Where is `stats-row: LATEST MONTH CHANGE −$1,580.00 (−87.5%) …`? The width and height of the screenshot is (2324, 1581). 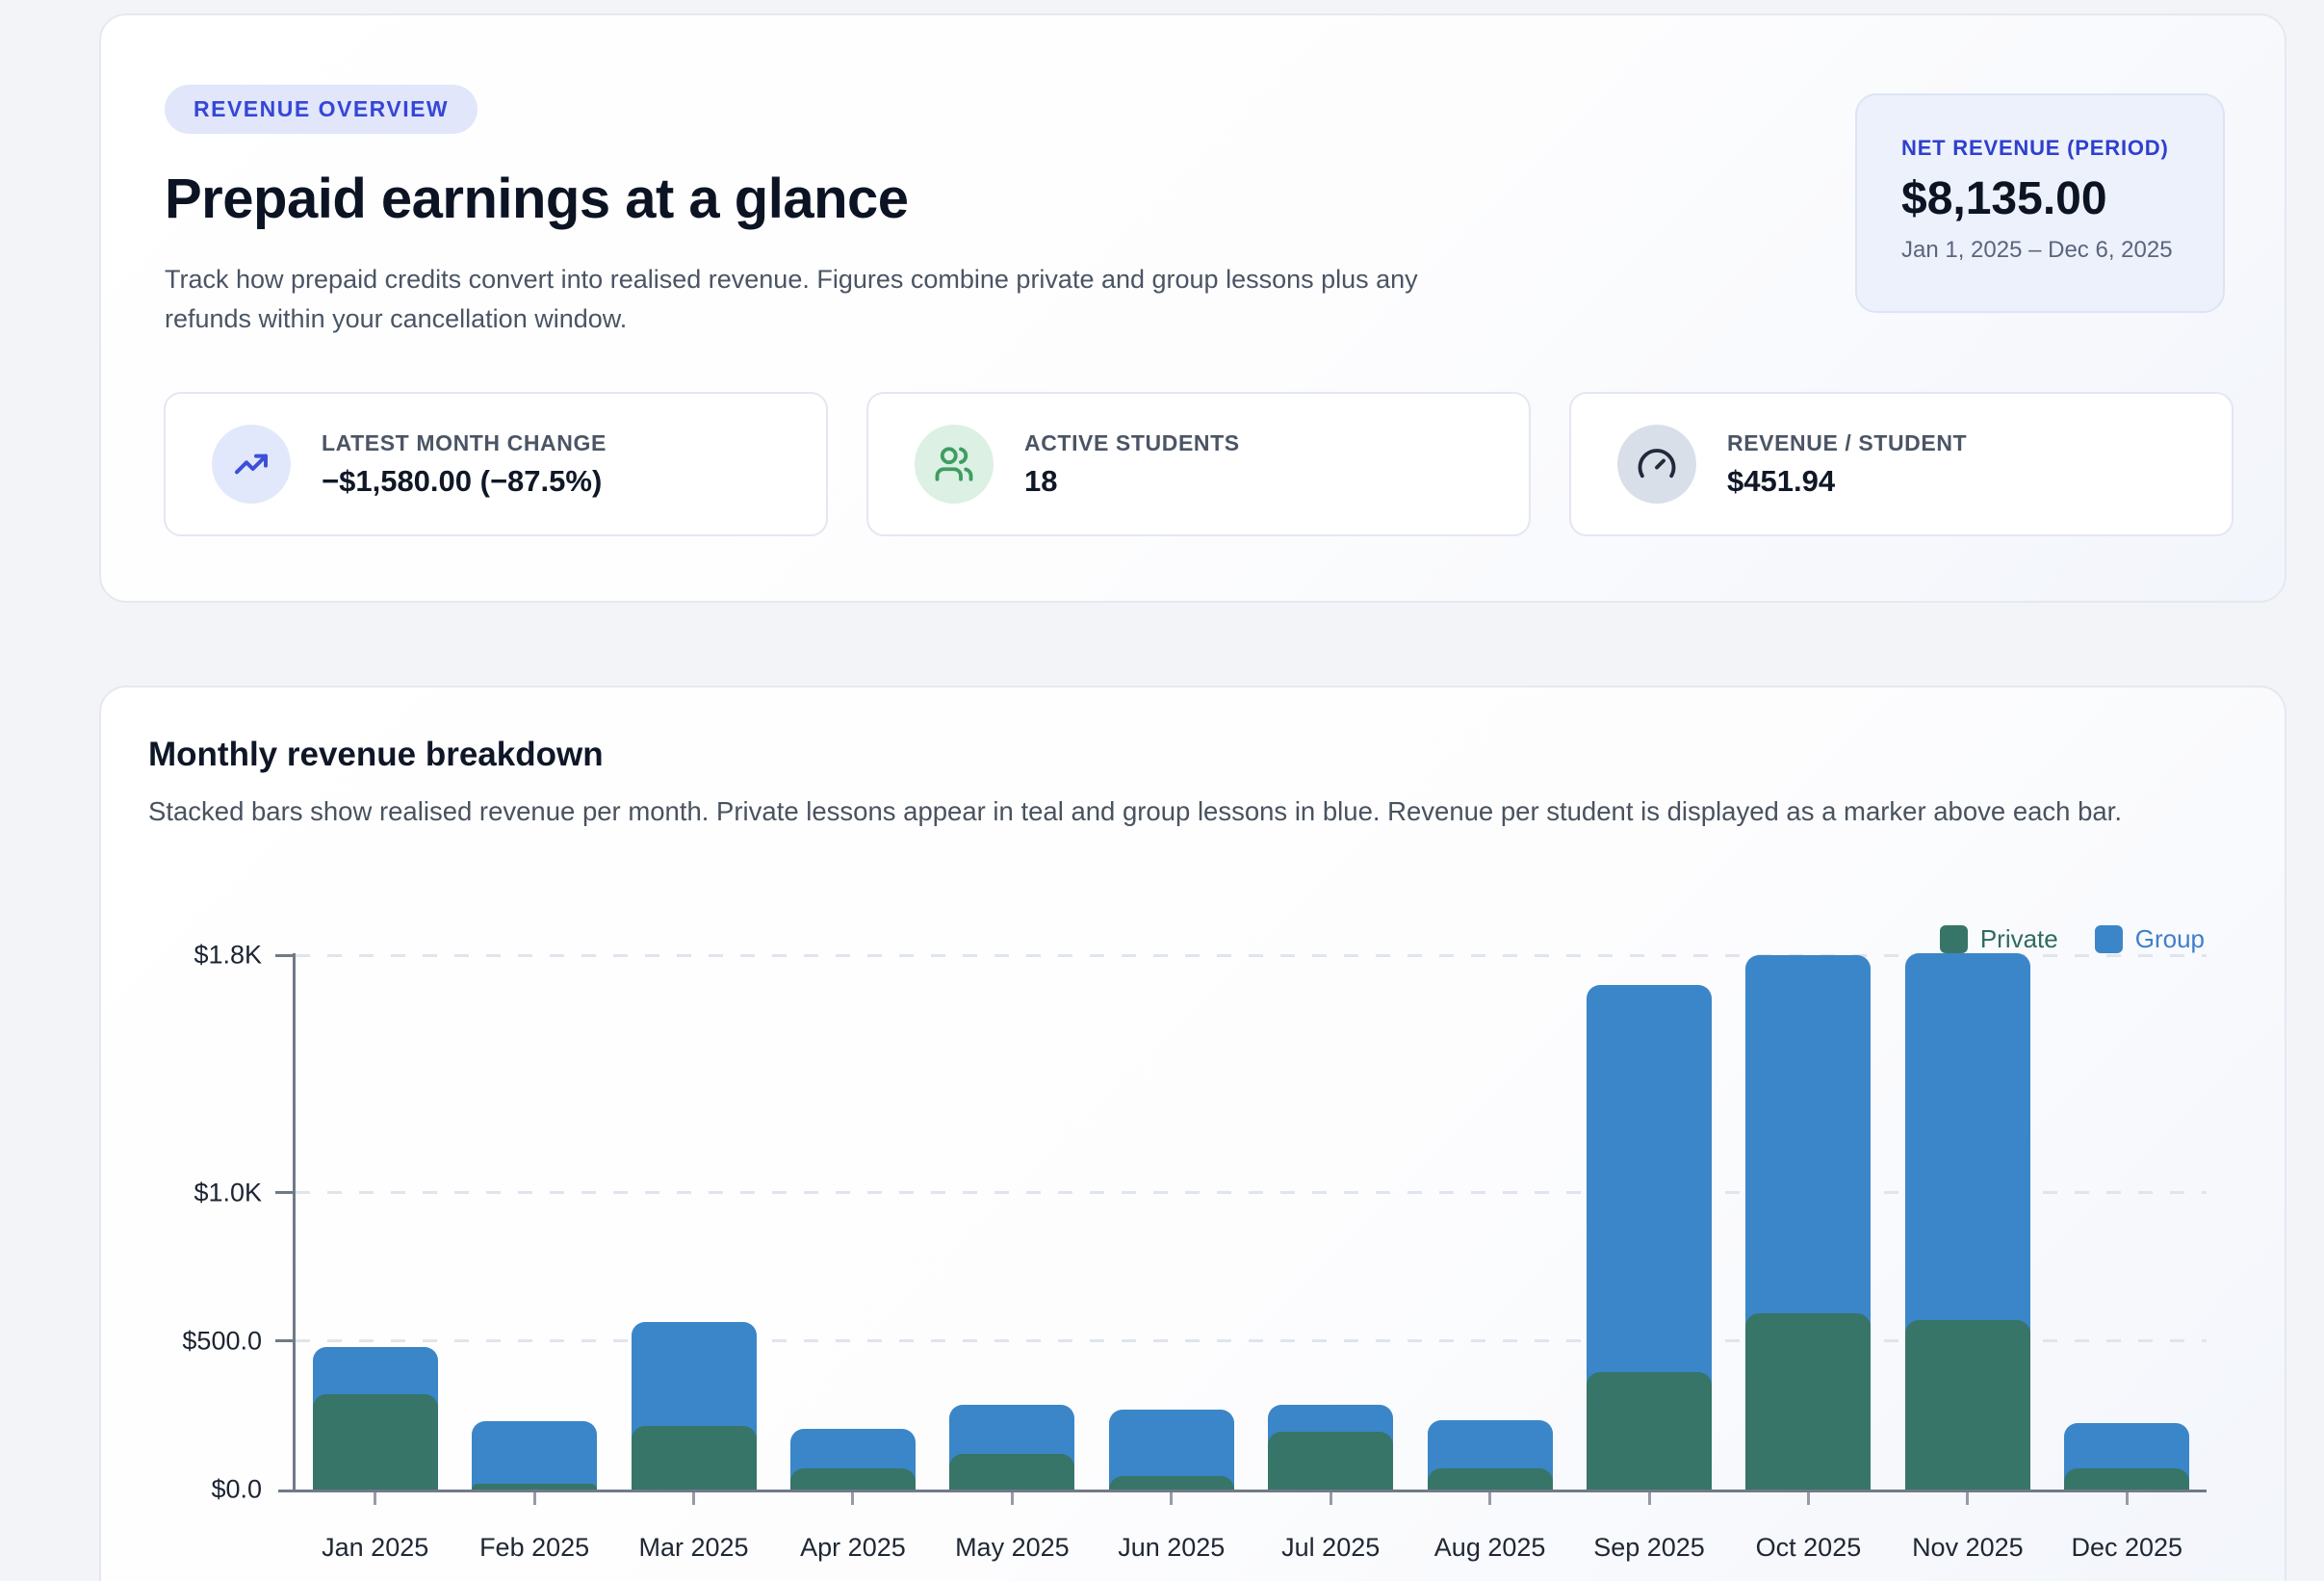
stats-row: LATEST MONTH CHANGE −$1,580.00 (−87.5%) … is located at coordinates (1199, 464).